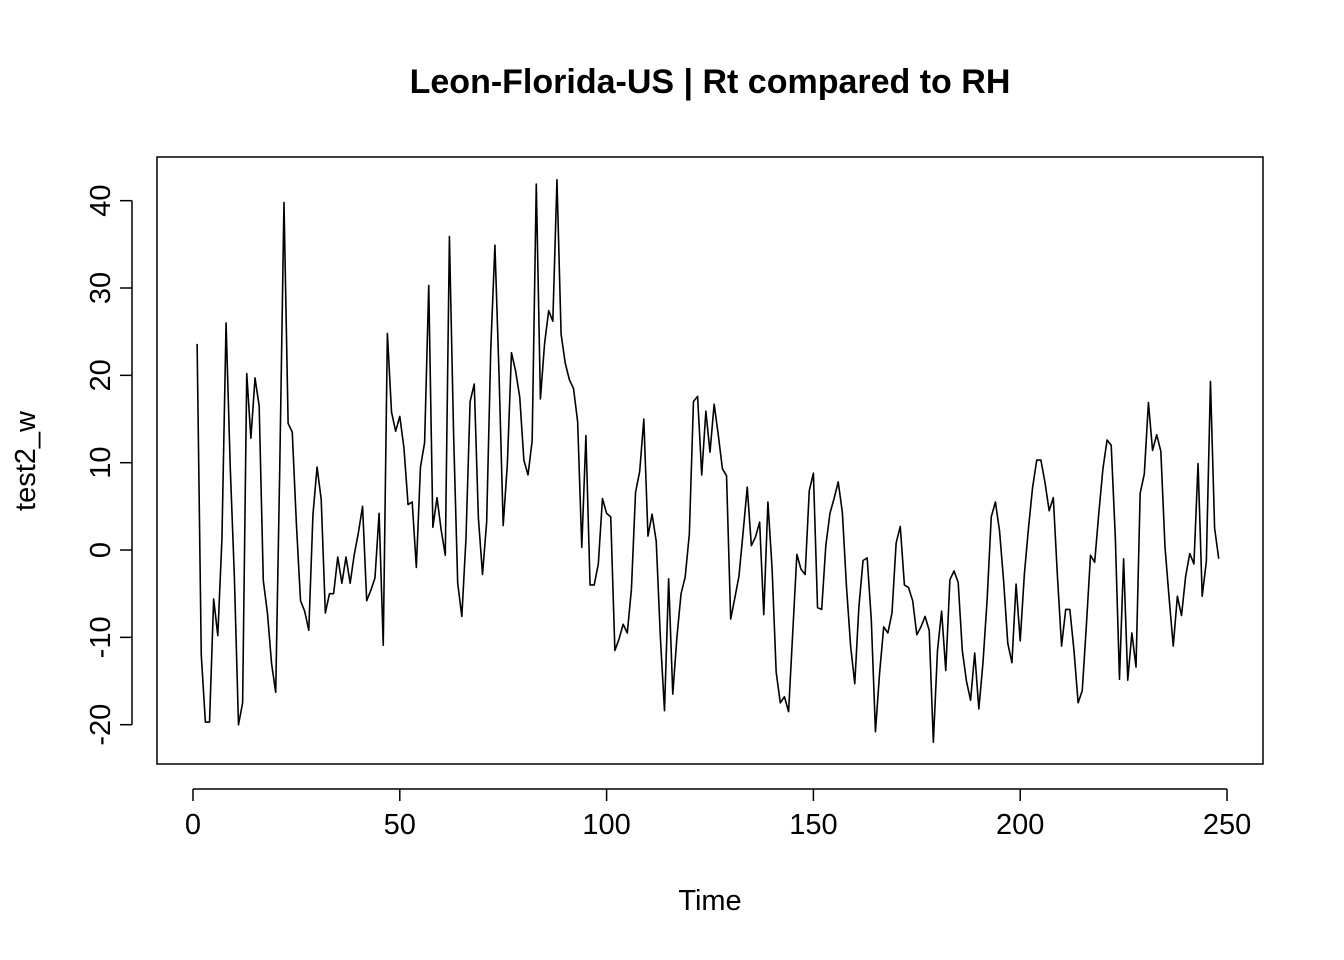 The width and height of the screenshot is (1344, 960). What do you see at coordinates (606, 825) in the screenshot?
I see `x-tick-label: 100` at bounding box center [606, 825].